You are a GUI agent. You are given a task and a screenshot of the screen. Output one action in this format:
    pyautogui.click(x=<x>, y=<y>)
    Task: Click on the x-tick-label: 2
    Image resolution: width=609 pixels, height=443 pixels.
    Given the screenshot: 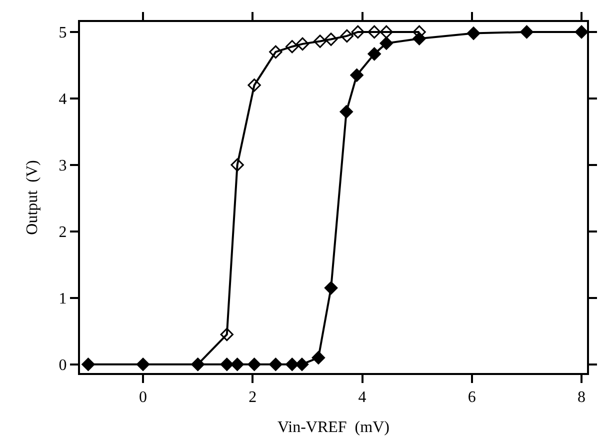 What is the action you would take?
    pyautogui.click(x=252, y=397)
    